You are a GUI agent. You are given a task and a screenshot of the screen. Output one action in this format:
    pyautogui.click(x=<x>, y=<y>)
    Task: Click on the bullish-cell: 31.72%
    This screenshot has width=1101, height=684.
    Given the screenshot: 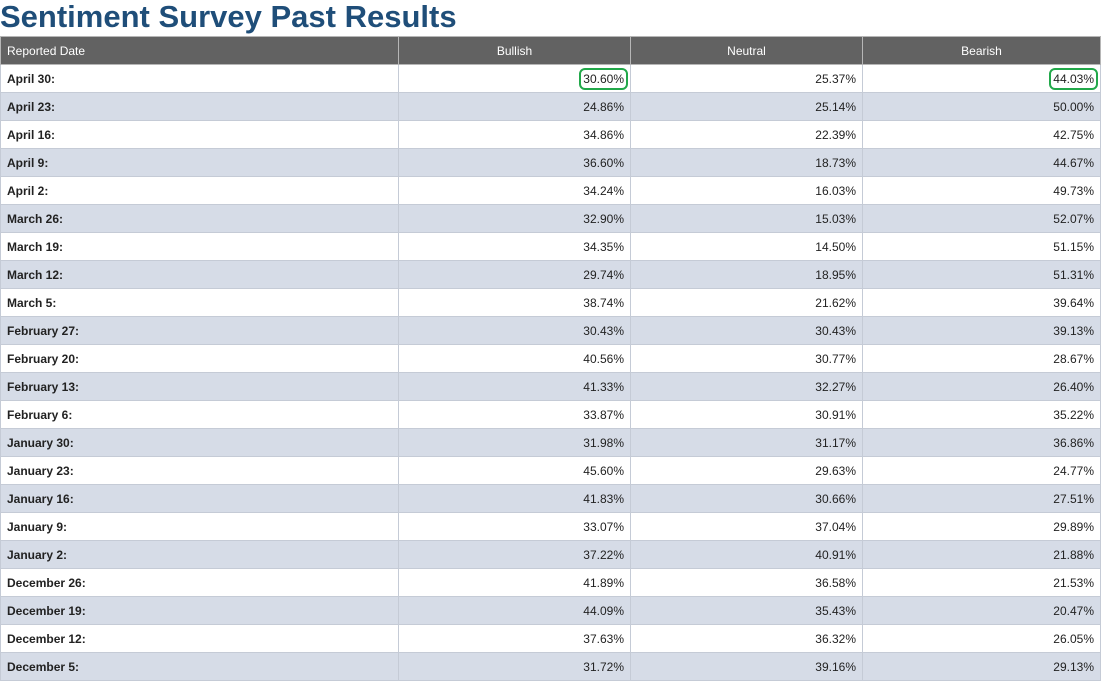 What is the action you would take?
    pyautogui.click(x=514, y=666)
    